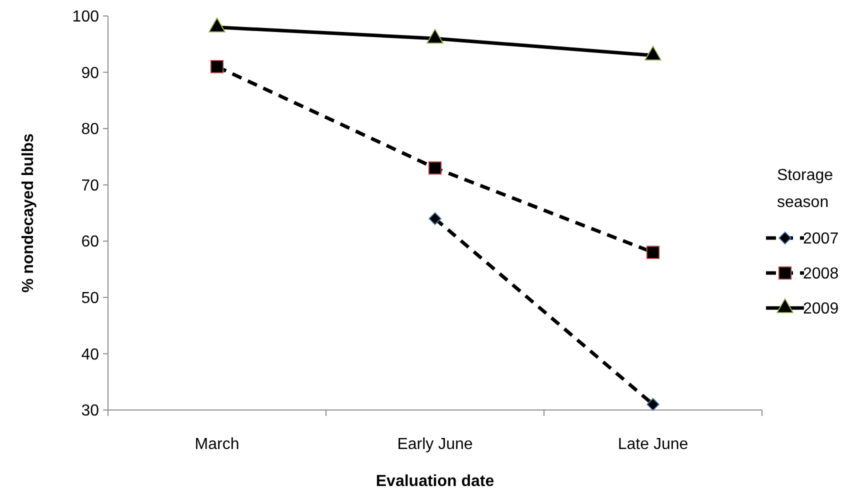  I want to click on legend-title: Storage season, so click(805, 189).